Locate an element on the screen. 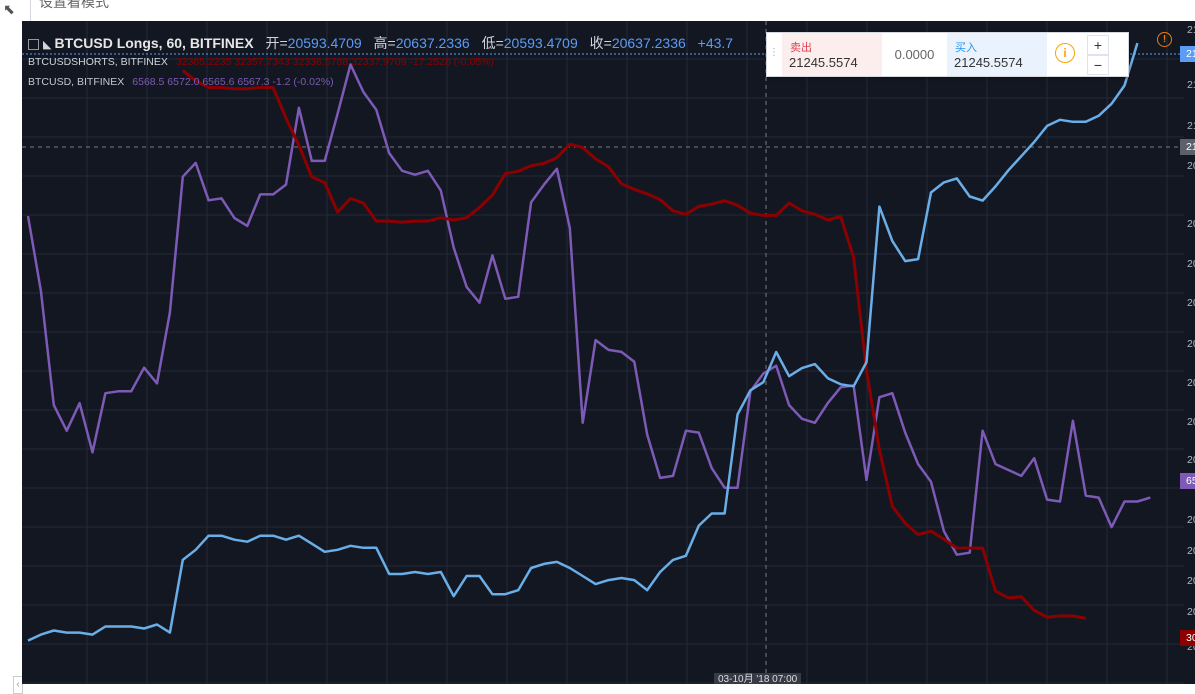  crosshair-time-label: 03-10月 '18 07:00 is located at coordinates (758, 678).